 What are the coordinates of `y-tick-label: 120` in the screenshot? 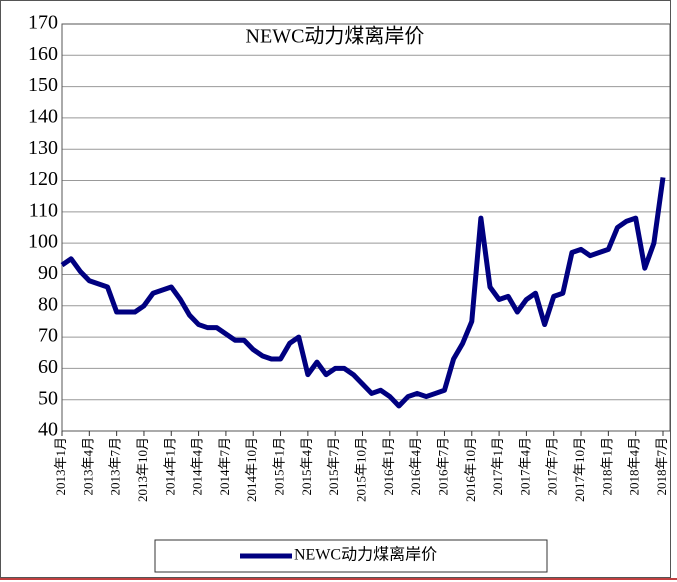 It's located at (43, 179).